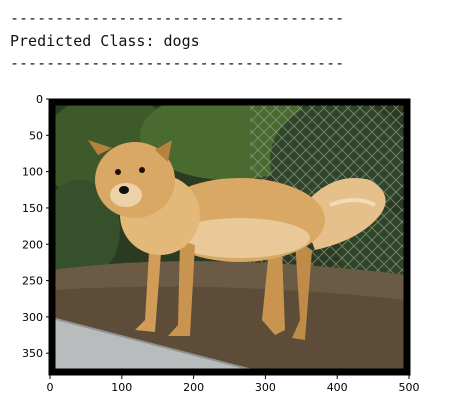 The height and width of the screenshot is (406, 455). I want to click on prediction-output: Predicted Class: dogs, so click(105, 41).